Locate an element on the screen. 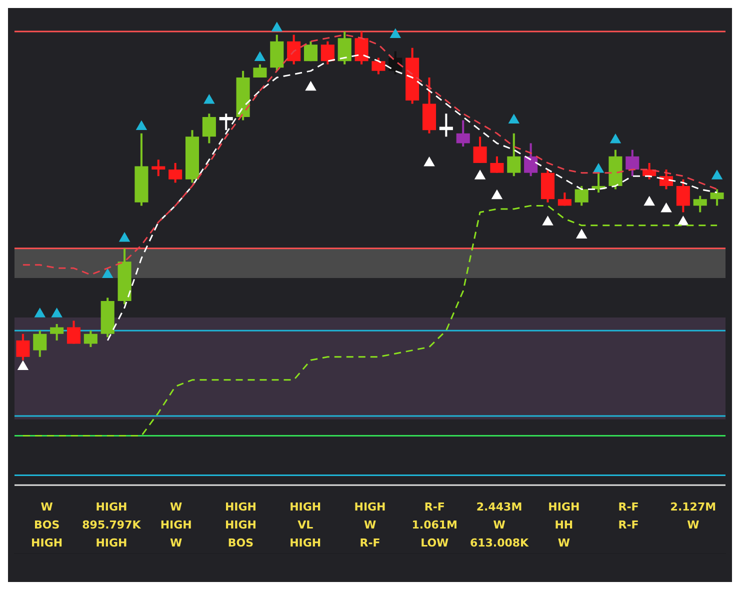  text: 2.127M is located at coordinates (693, 507).